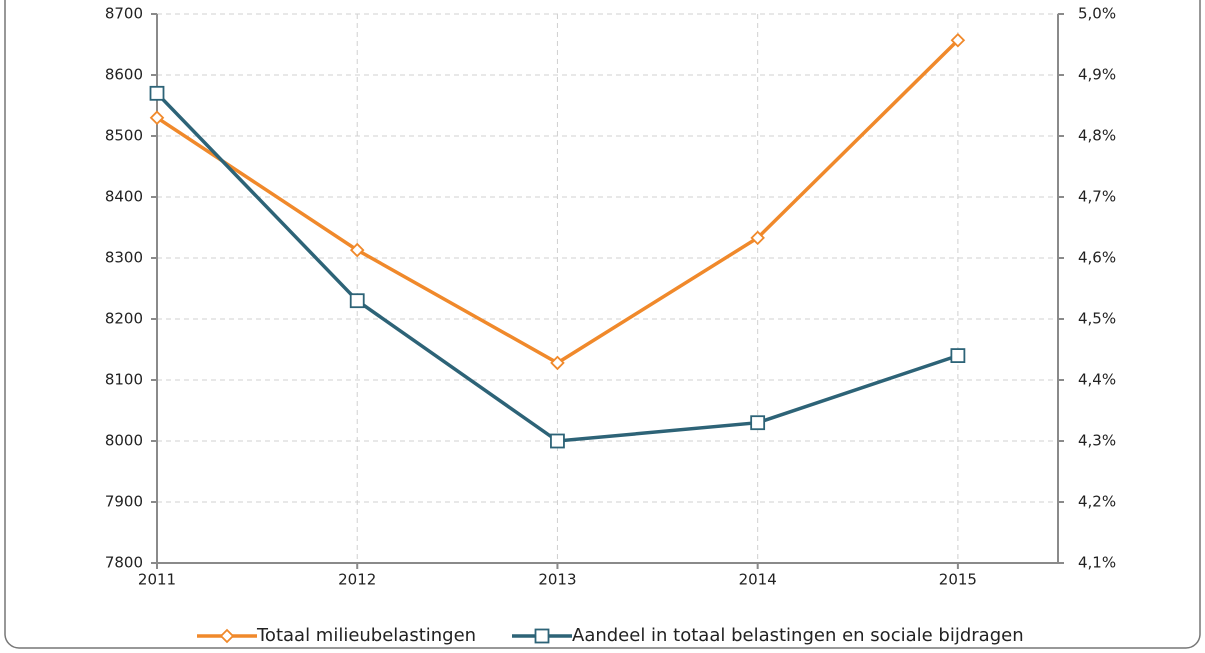 This screenshot has height=653, width=1205. Describe the element at coordinates (1097, 258) in the screenshot. I see `y2-tick-label: 4,6%` at that location.